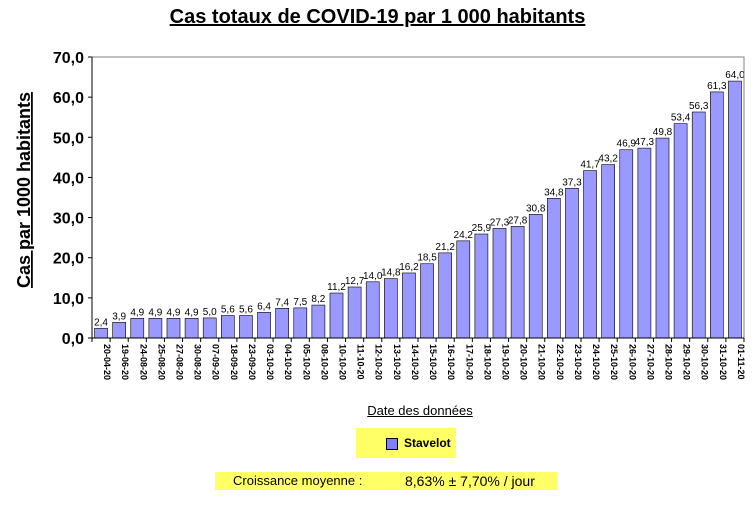  Describe the element at coordinates (451, 362) in the screenshot. I see `x-tick-label: 16-10-20` at that location.